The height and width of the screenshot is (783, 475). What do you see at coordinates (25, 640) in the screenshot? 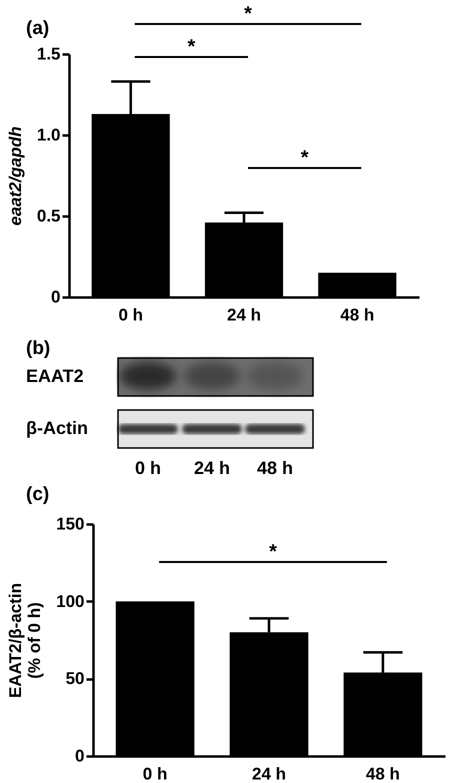
I see `y-axis-title: EAAT2/β-actin (% of 0 h)` at bounding box center [25, 640].